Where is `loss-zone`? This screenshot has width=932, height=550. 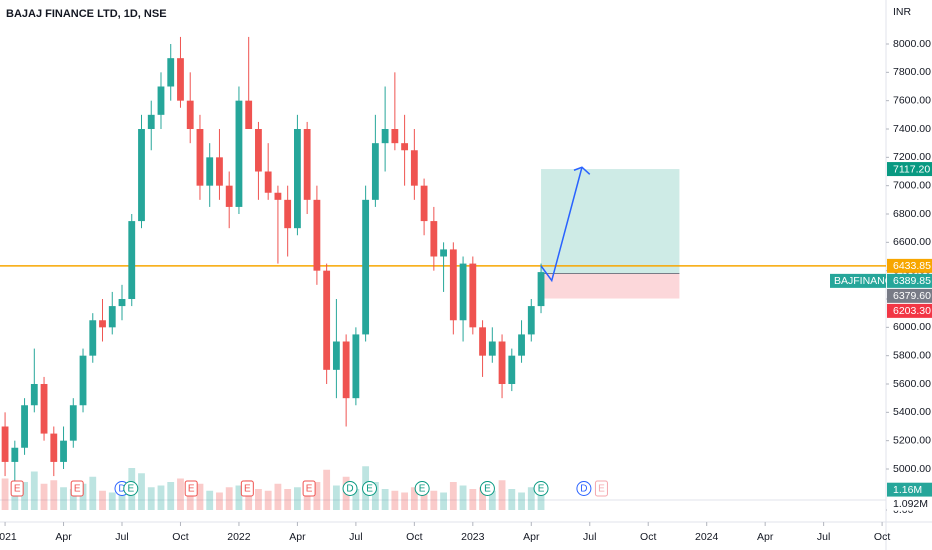 loss-zone is located at coordinates (610, 286).